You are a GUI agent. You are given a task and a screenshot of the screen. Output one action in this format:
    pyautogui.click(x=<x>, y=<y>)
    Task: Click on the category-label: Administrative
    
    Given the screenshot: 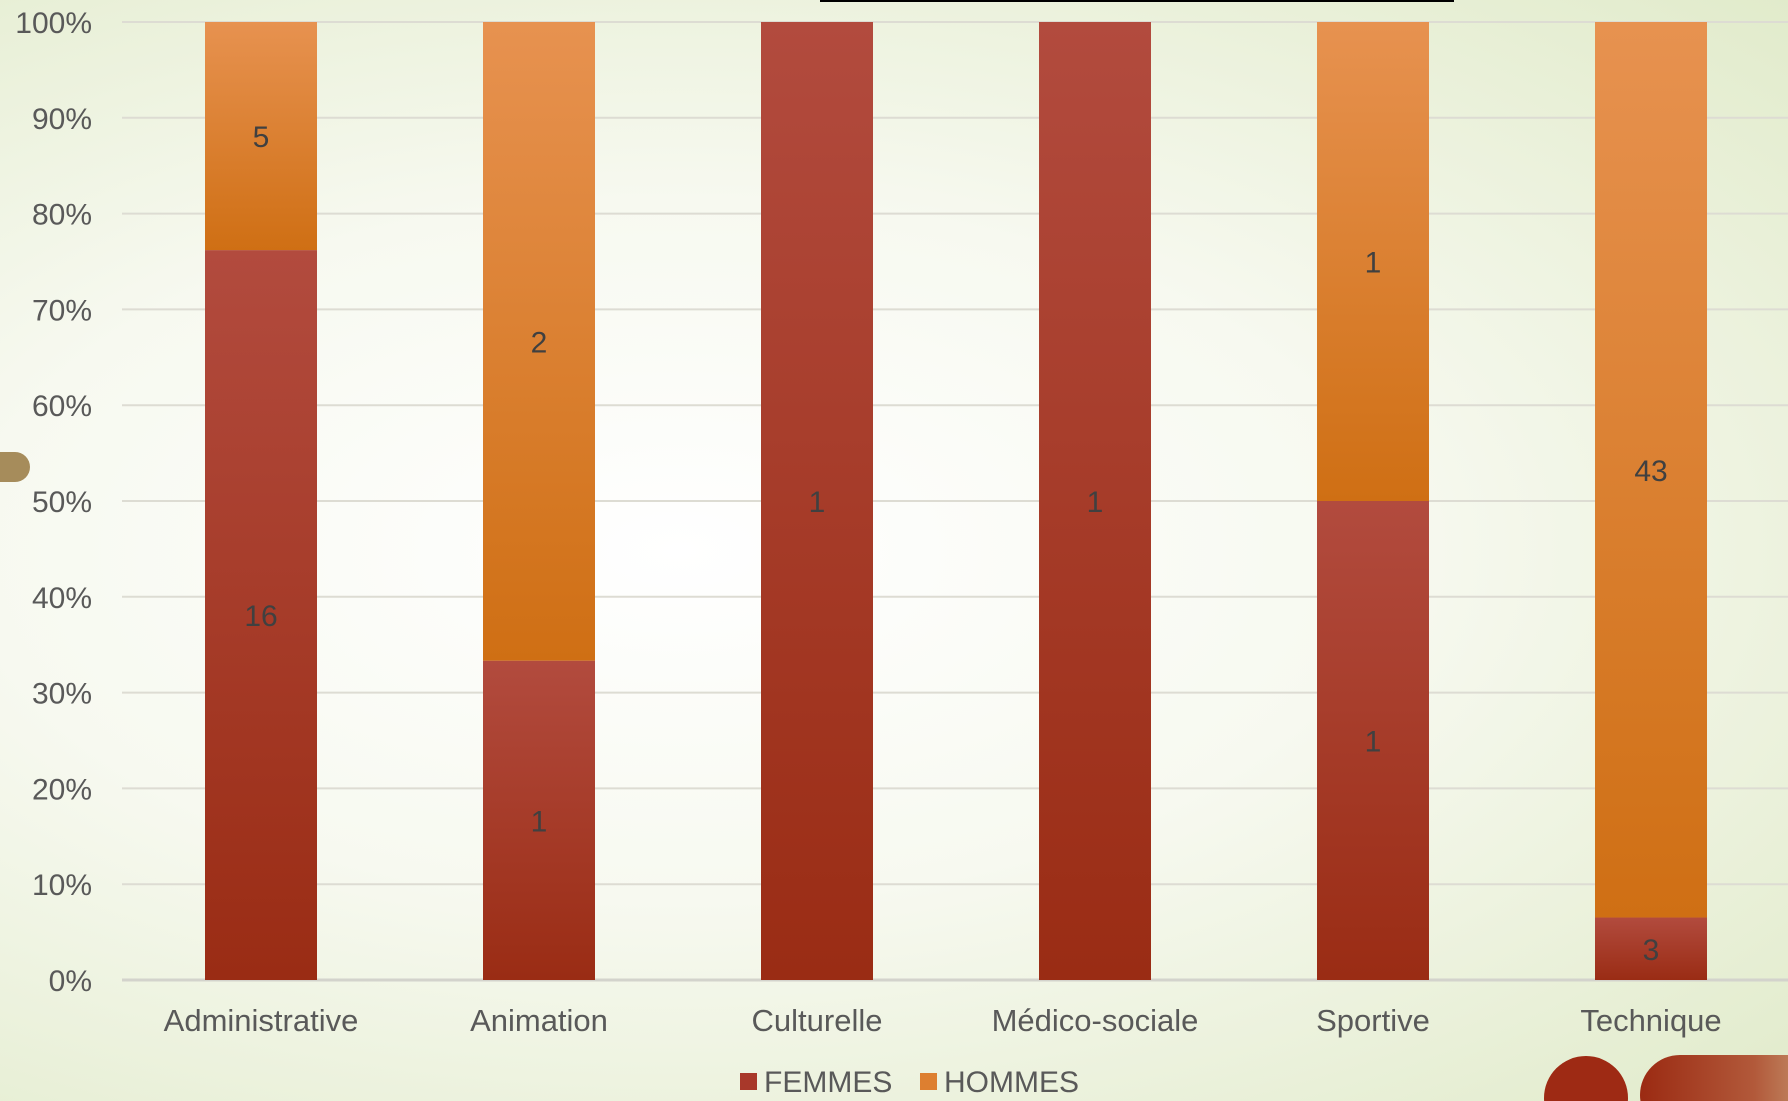 What is the action you would take?
    pyautogui.click(x=261, y=1020)
    